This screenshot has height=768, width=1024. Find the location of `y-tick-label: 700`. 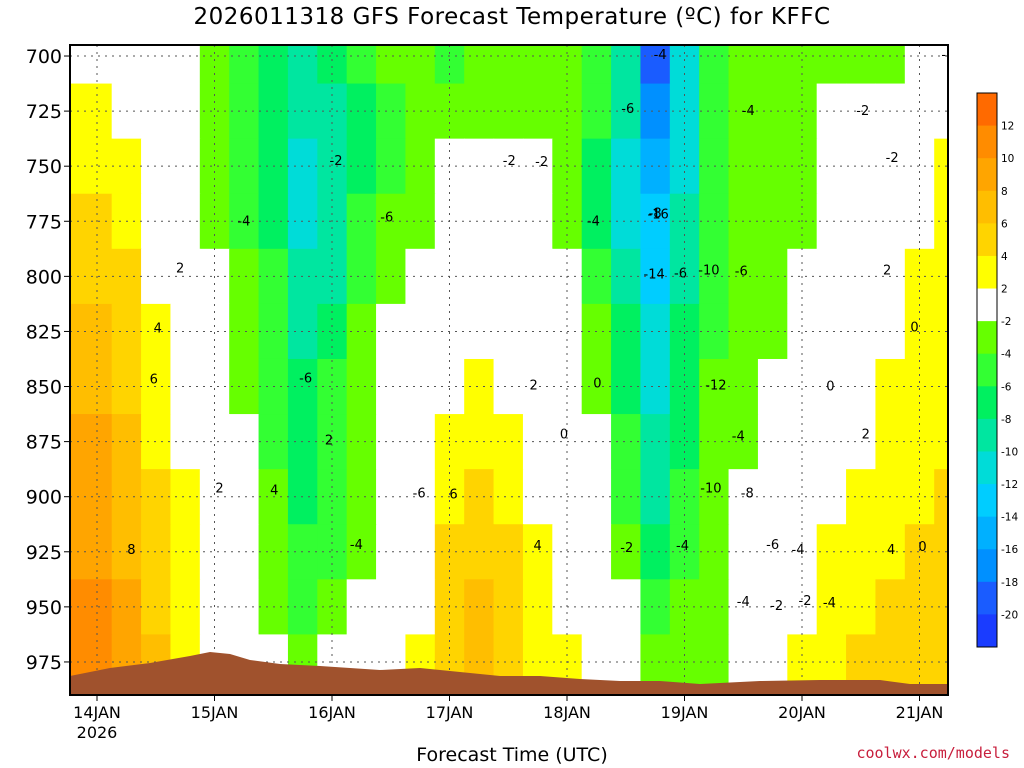

y-tick-label: 700 is located at coordinates (44, 57).